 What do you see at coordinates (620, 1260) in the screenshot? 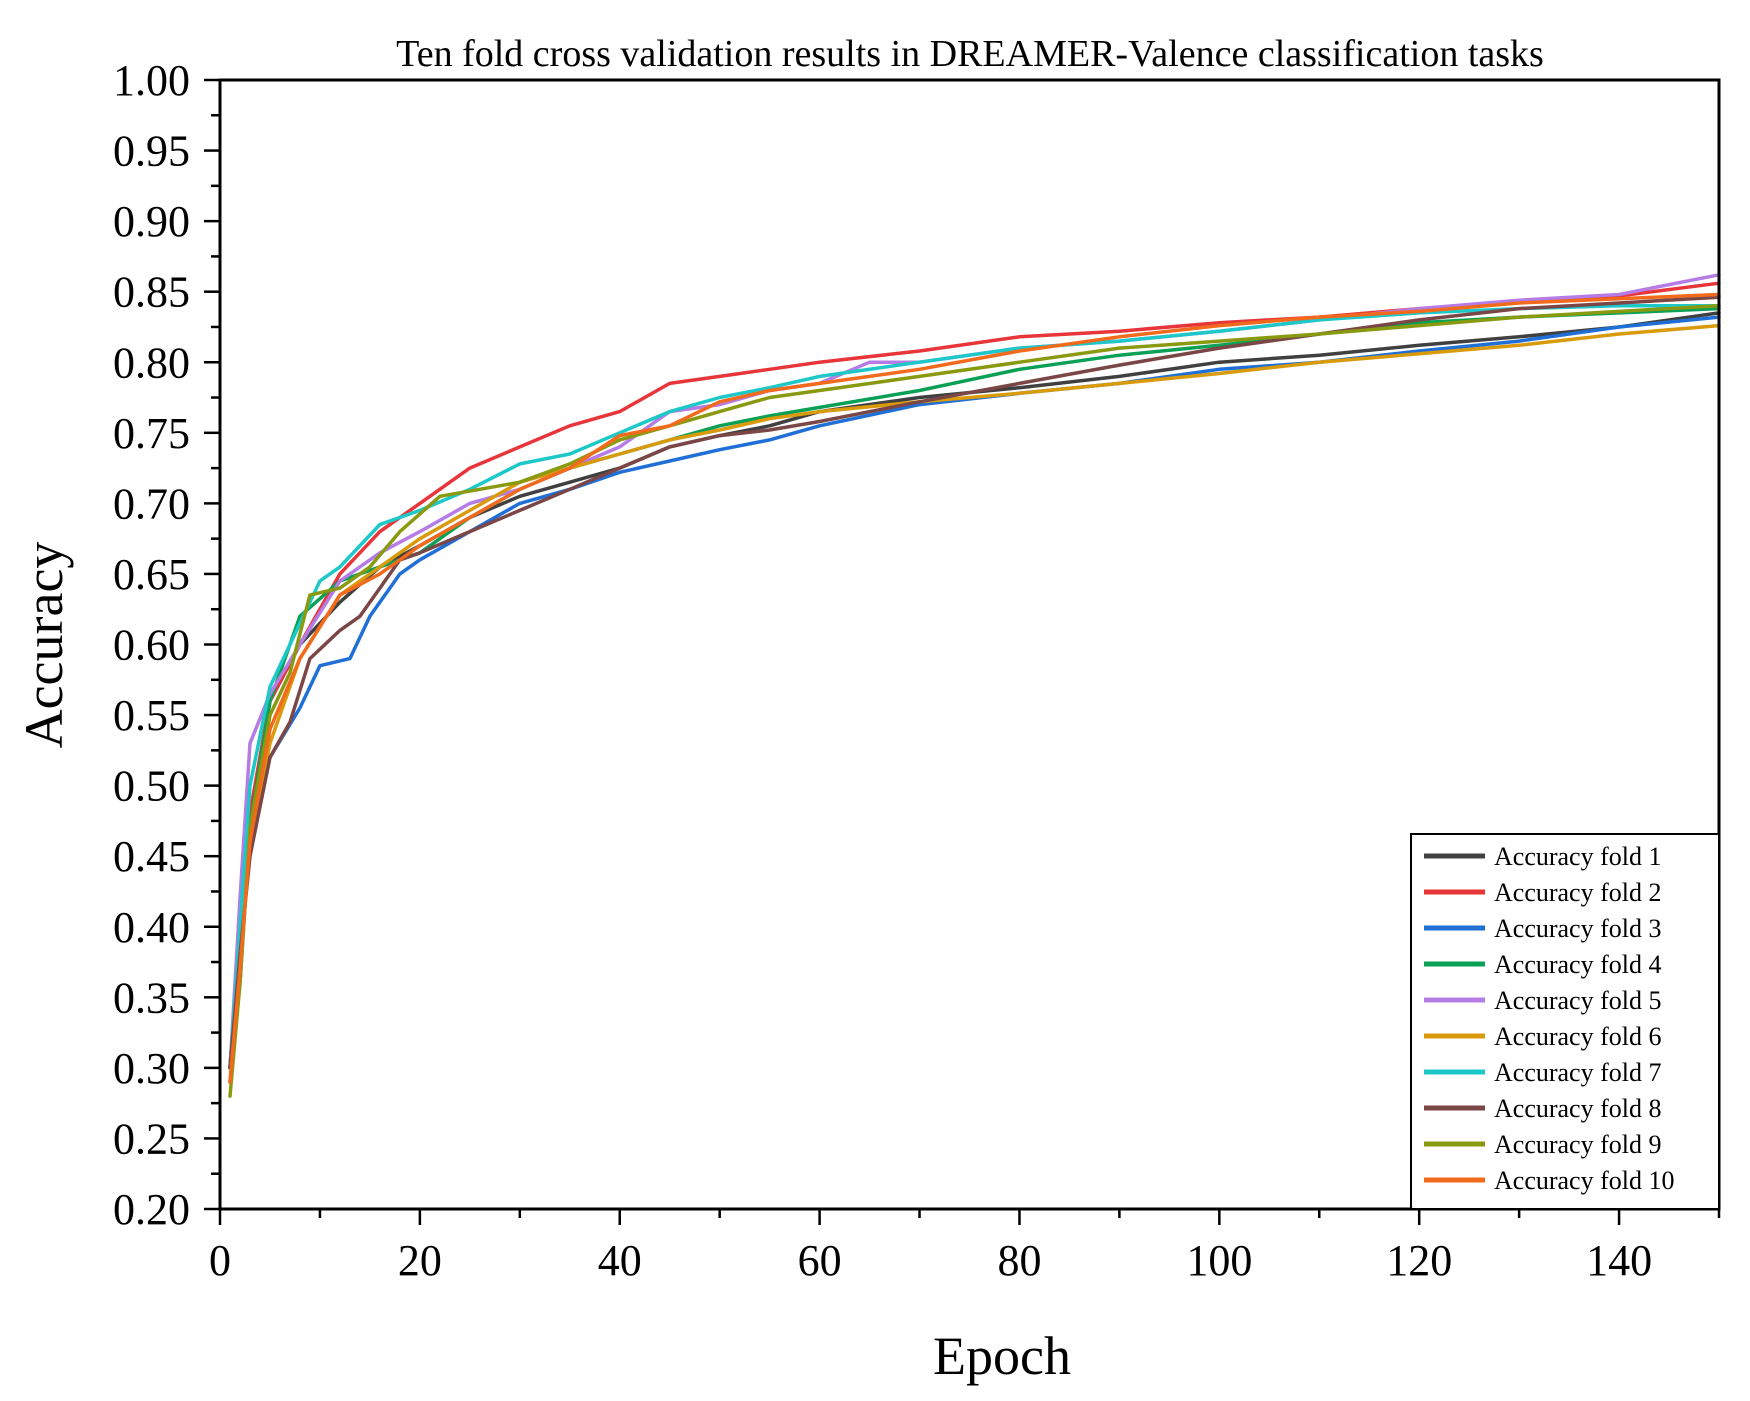
I see `x-tick-label: 40` at bounding box center [620, 1260].